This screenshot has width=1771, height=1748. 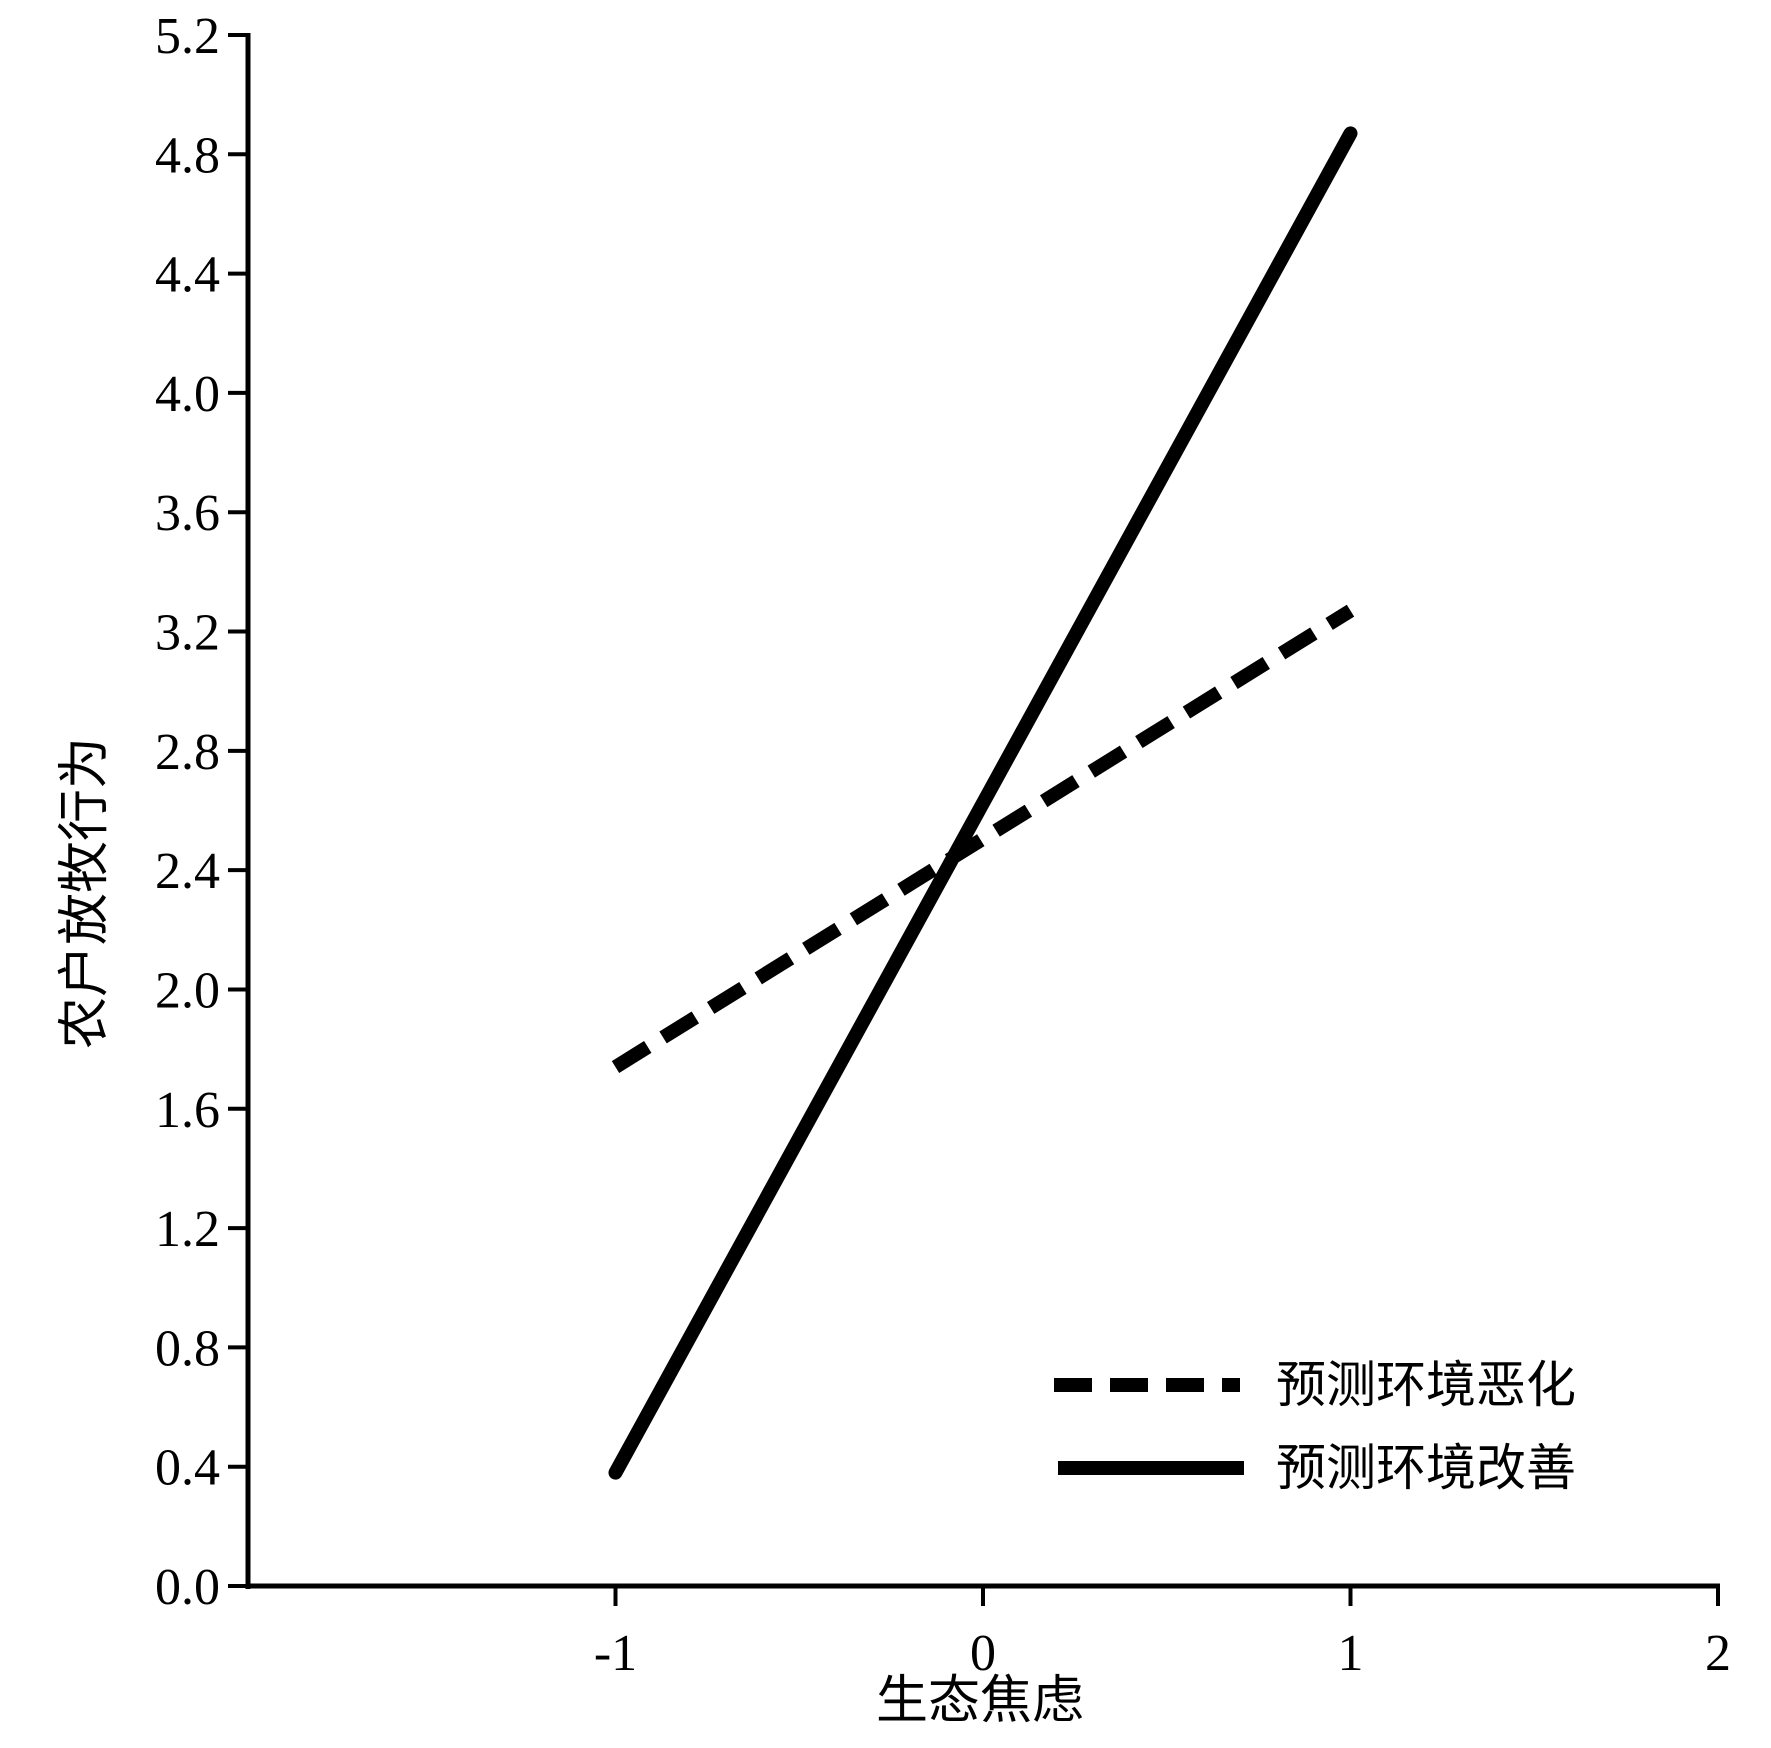 What do you see at coordinates (1351, 1653) in the screenshot?
I see `x-tick-label: 1` at bounding box center [1351, 1653].